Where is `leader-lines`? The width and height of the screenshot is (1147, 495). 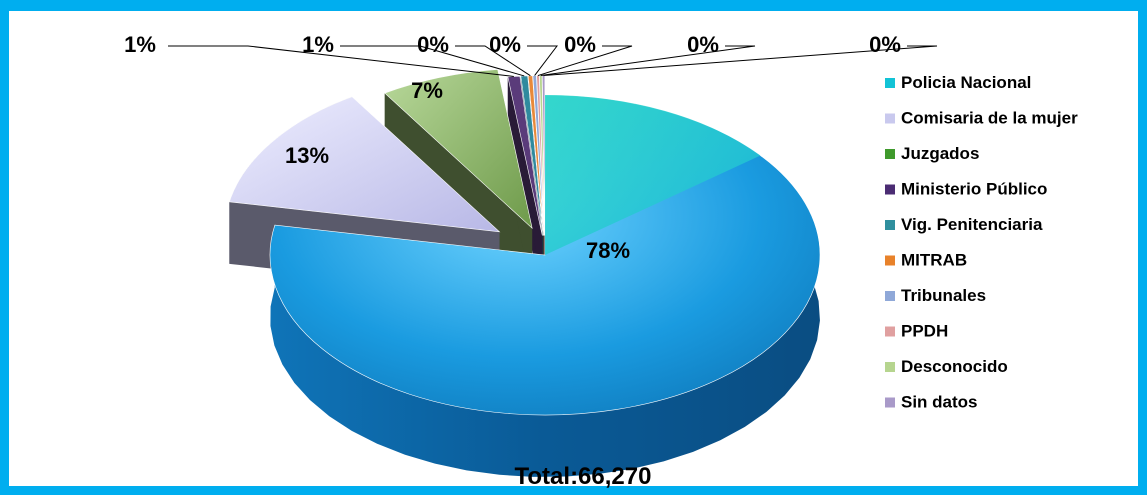
leader-lines is located at coordinates (553, 61).